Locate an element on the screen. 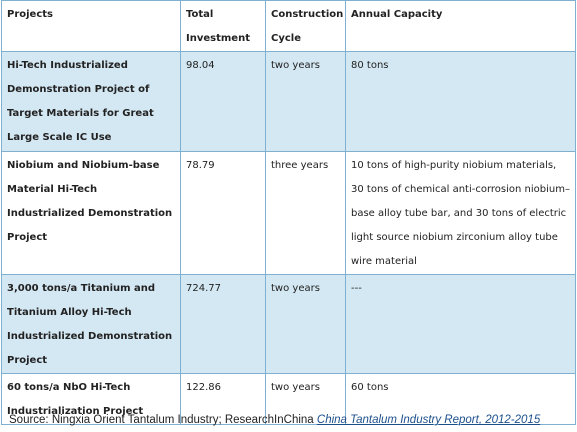 The image size is (577, 432). header-construction-cycle: Construction Cycle is located at coordinates (305, 26).